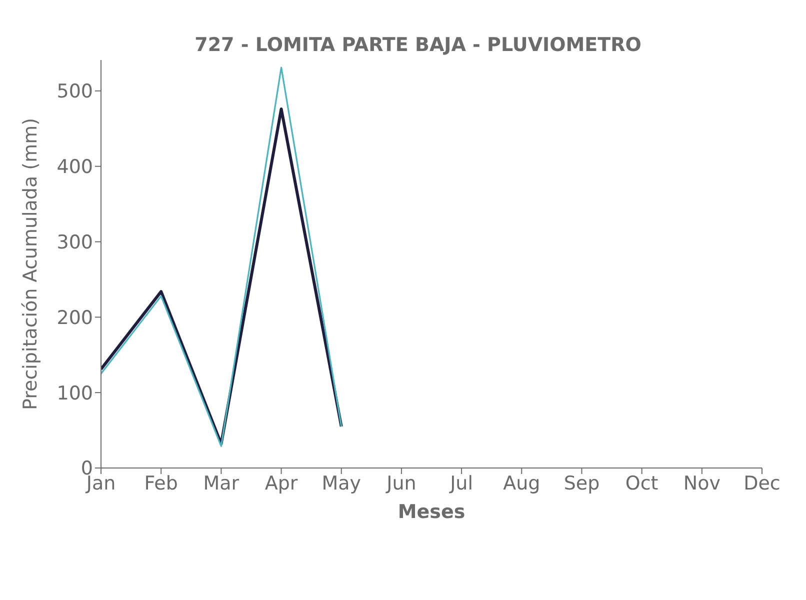  I want to click on y-tick-label: 200, so click(74, 317).